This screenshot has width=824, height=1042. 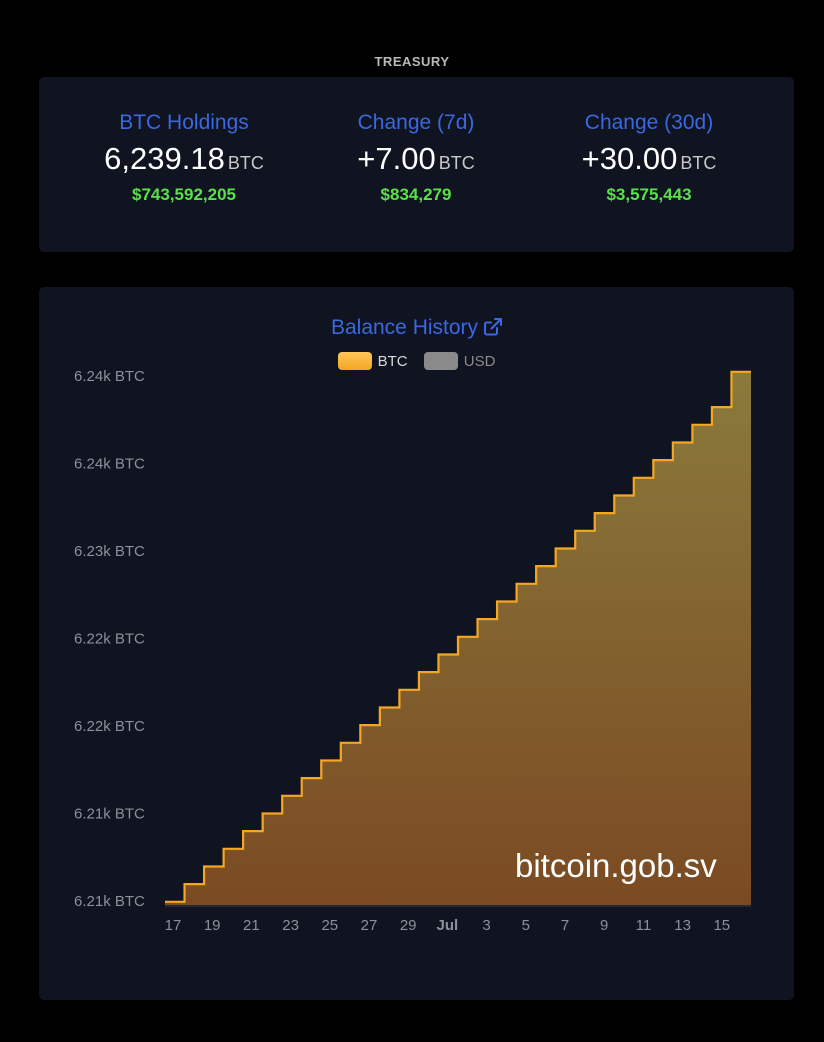 I want to click on x-tick-label: 29, so click(x=408, y=925).